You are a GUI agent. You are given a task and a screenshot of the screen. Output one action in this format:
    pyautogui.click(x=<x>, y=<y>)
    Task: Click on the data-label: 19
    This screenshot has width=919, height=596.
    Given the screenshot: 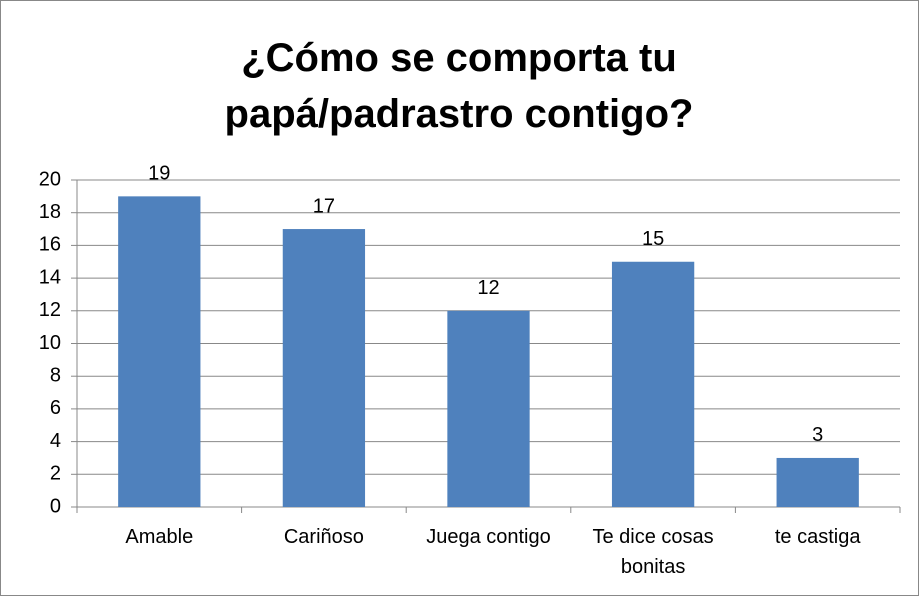 What is the action you would take?
    pyautogui.click(x=159, y=174)
    